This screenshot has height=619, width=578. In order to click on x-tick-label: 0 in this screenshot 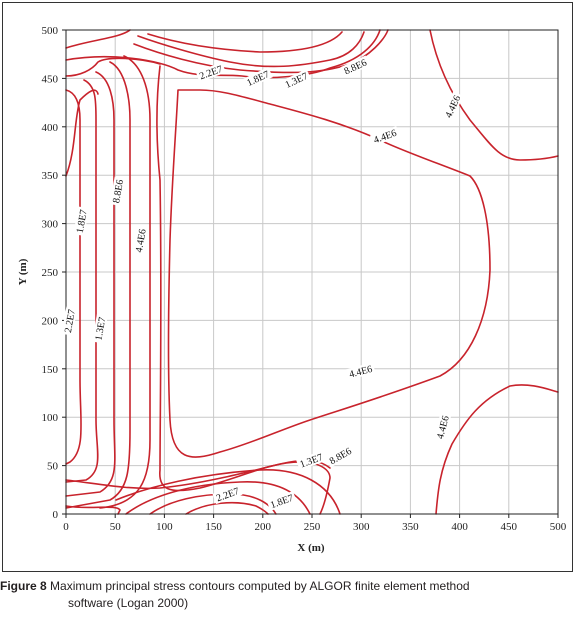, I will do `click(66, 527)`.